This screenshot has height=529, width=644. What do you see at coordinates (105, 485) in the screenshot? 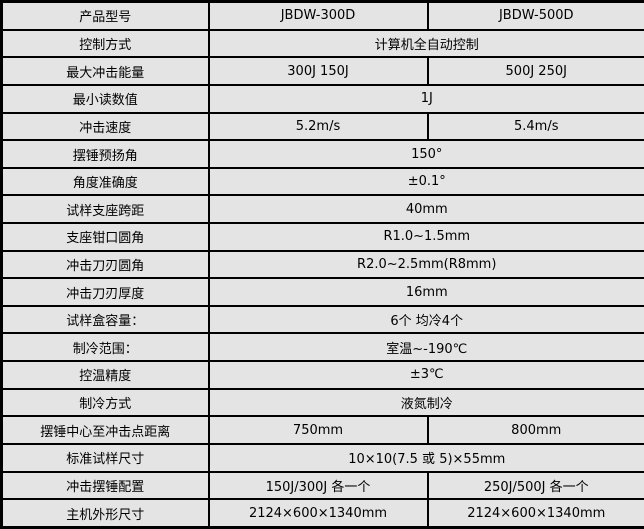
I see `row-label: 冲击摆锤配置` at bounding box center [105, 485].